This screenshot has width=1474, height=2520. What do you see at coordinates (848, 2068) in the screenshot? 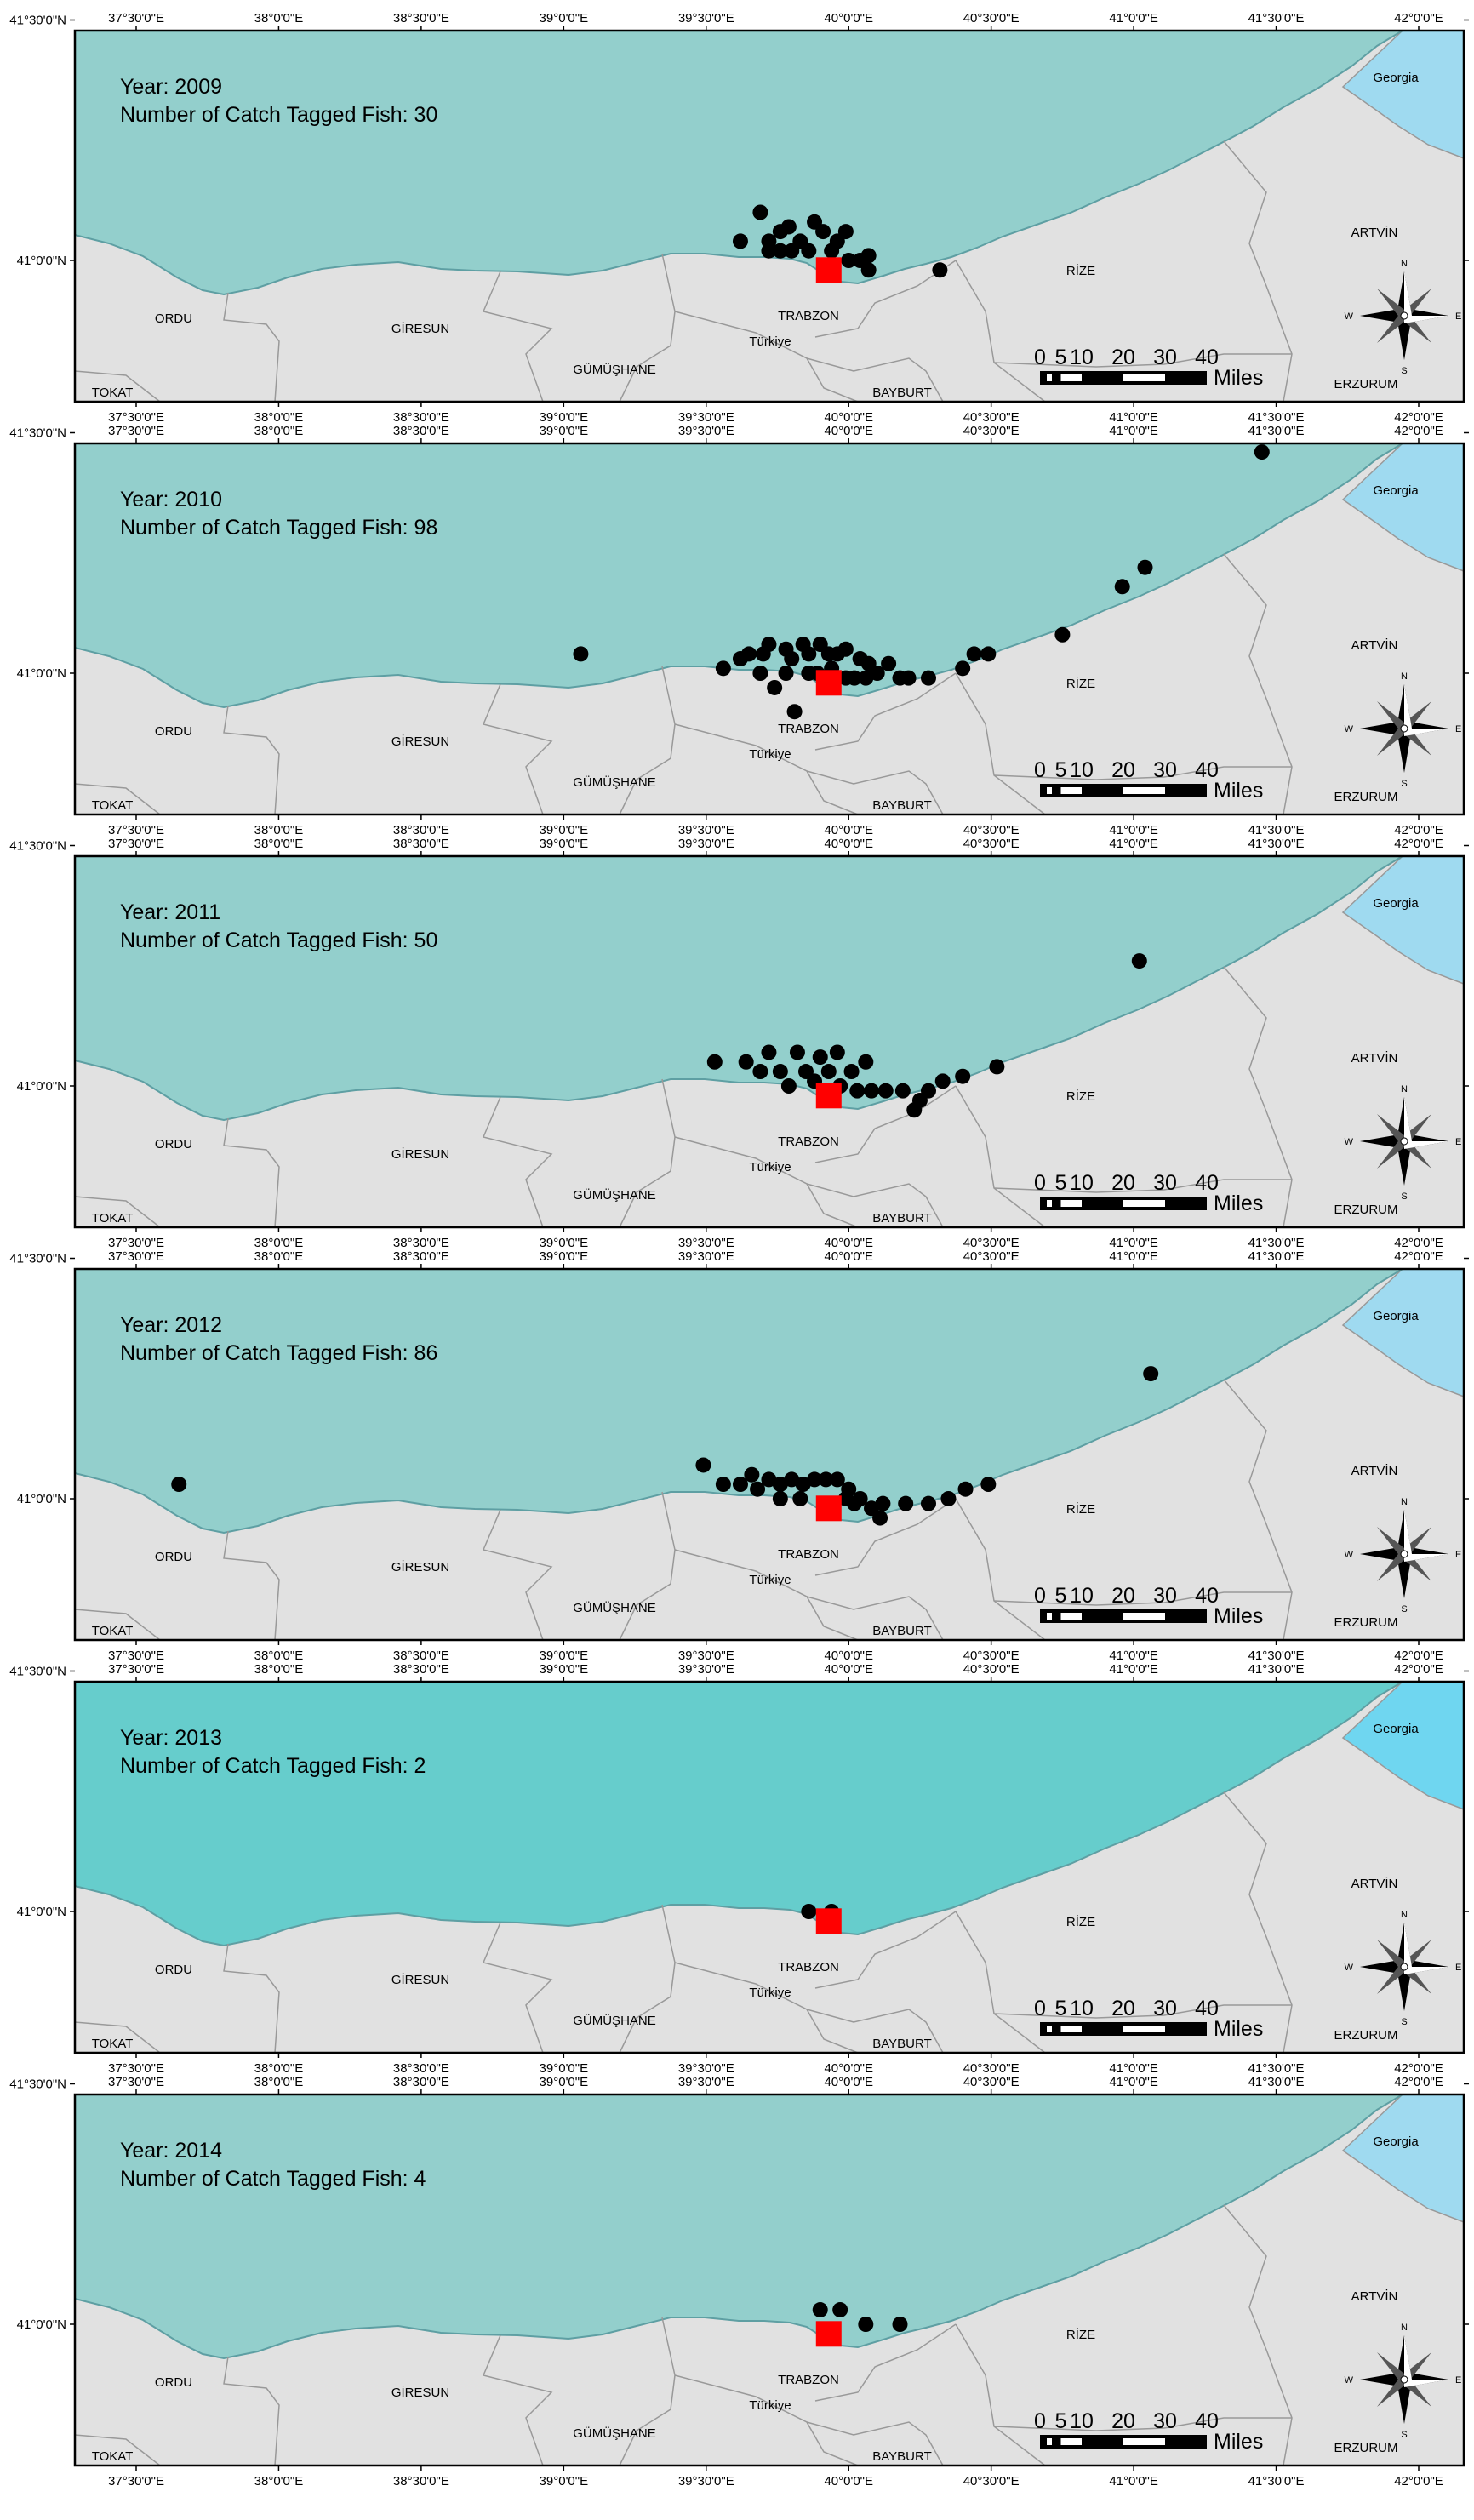
I see `lon-tick-label-bottom: 40°0'0"E` at bounding box center [848, 2068].